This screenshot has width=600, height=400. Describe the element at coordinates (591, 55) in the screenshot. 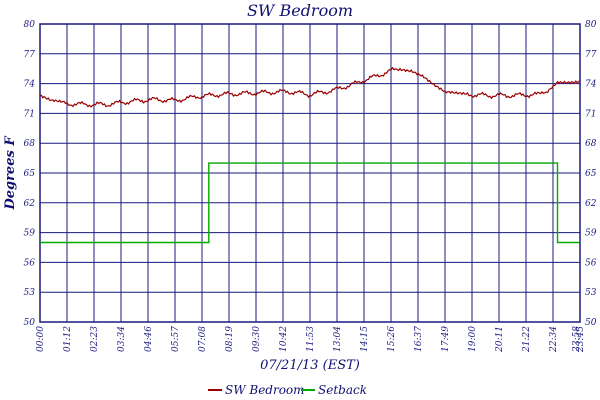

I see `y-tick-label-right: 77` at that location.